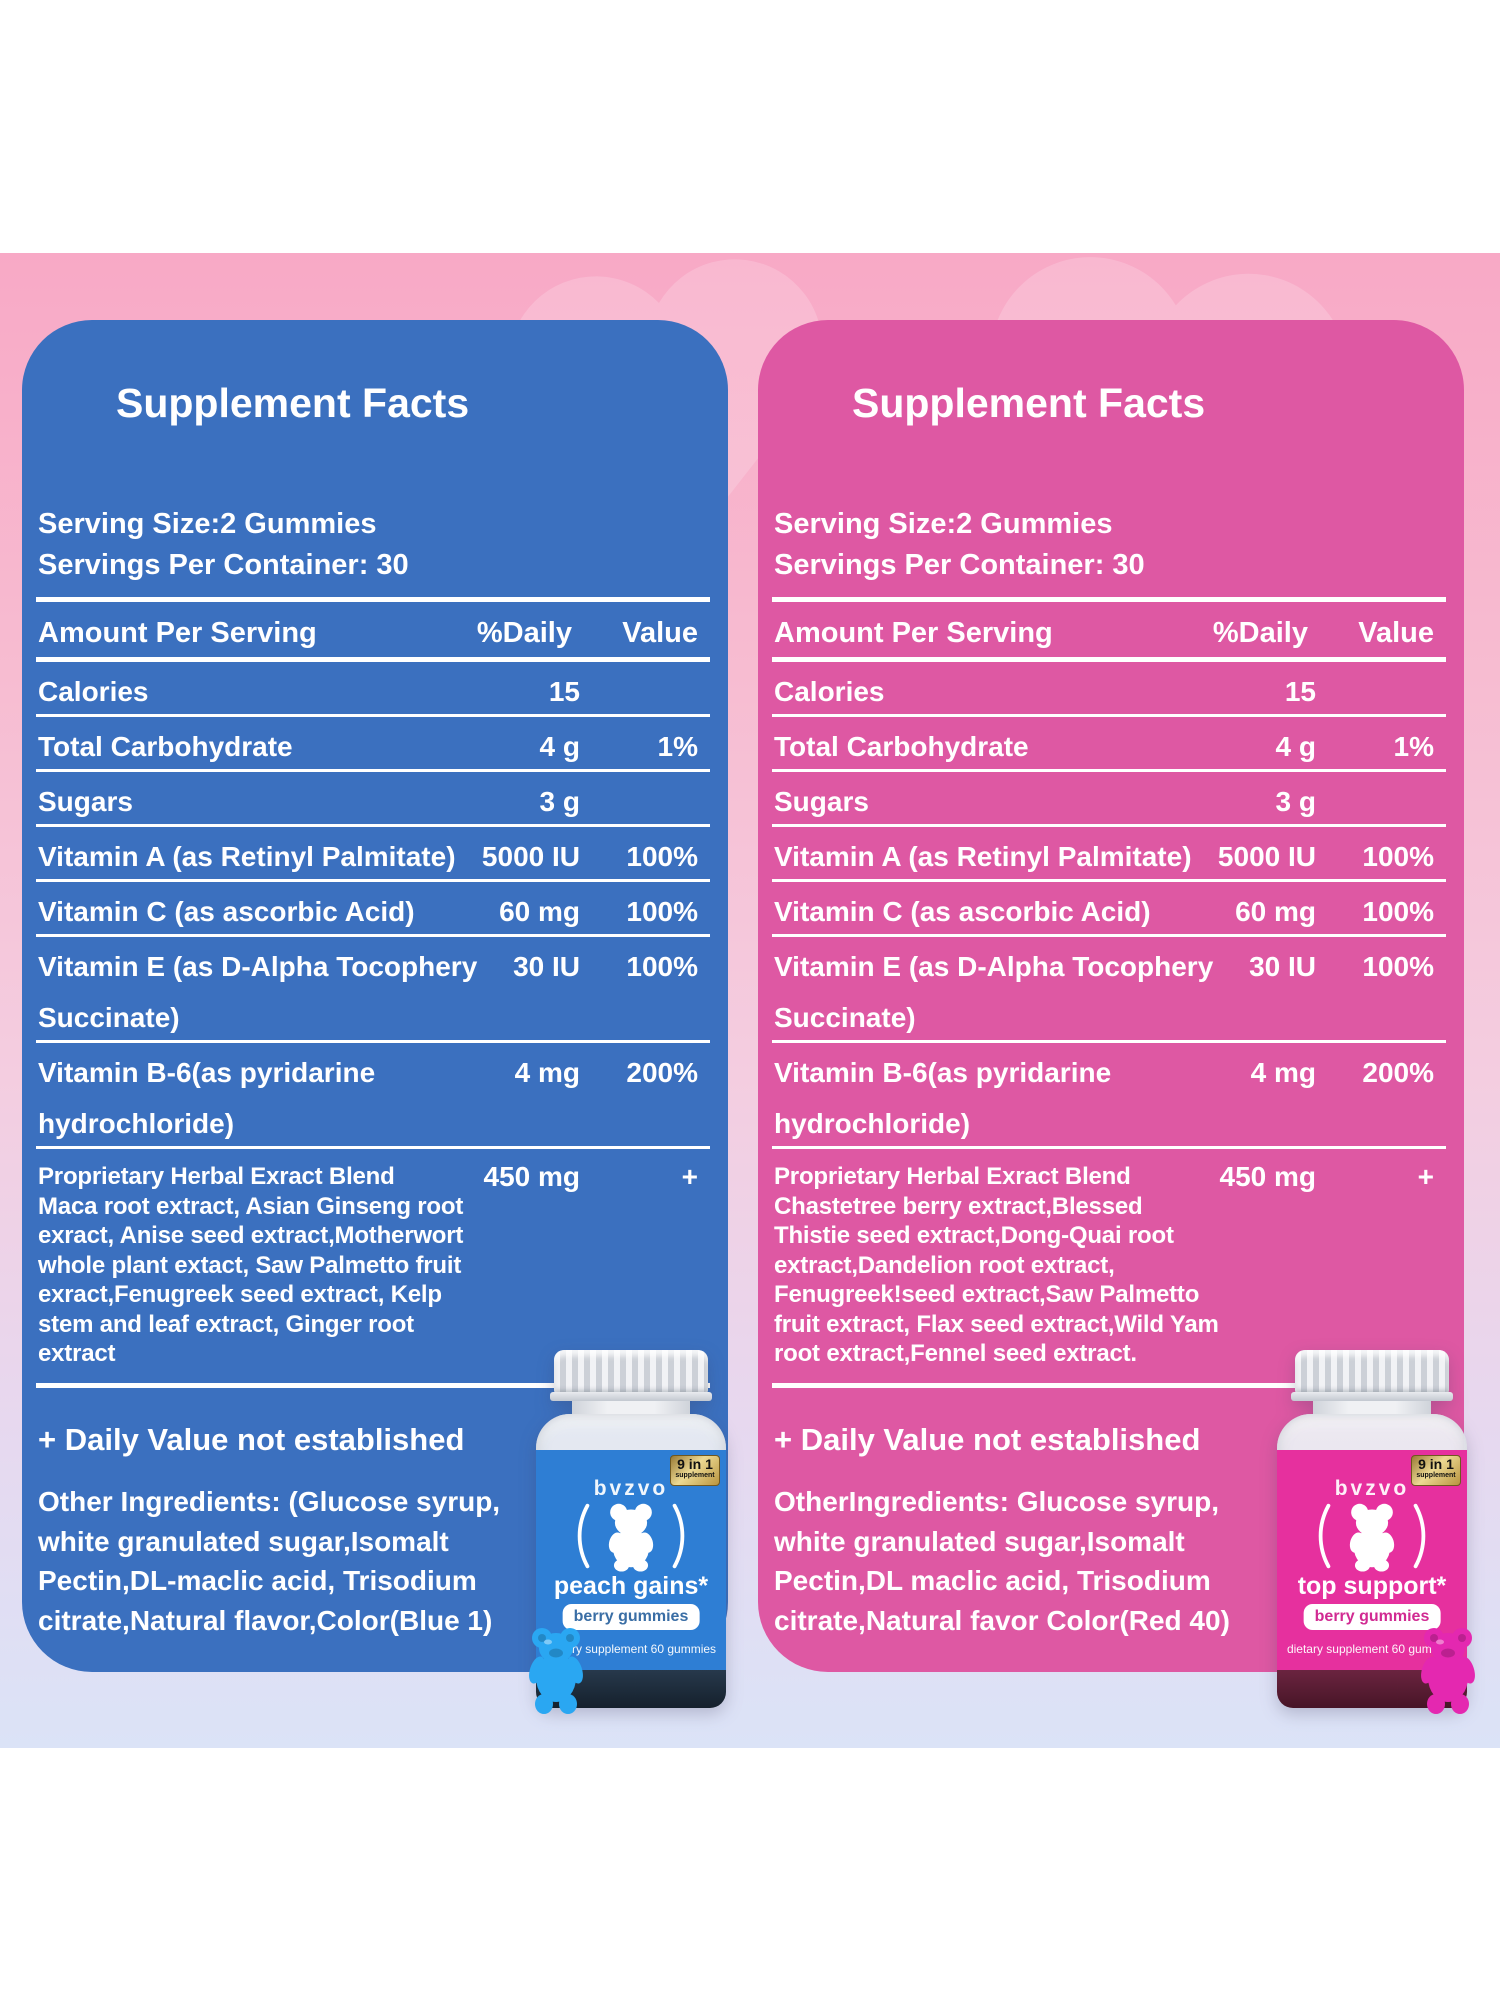 This screenshot has width=1500, height=2000. I want to click on blend-ingredients-line: extract, so click(77, 1353).